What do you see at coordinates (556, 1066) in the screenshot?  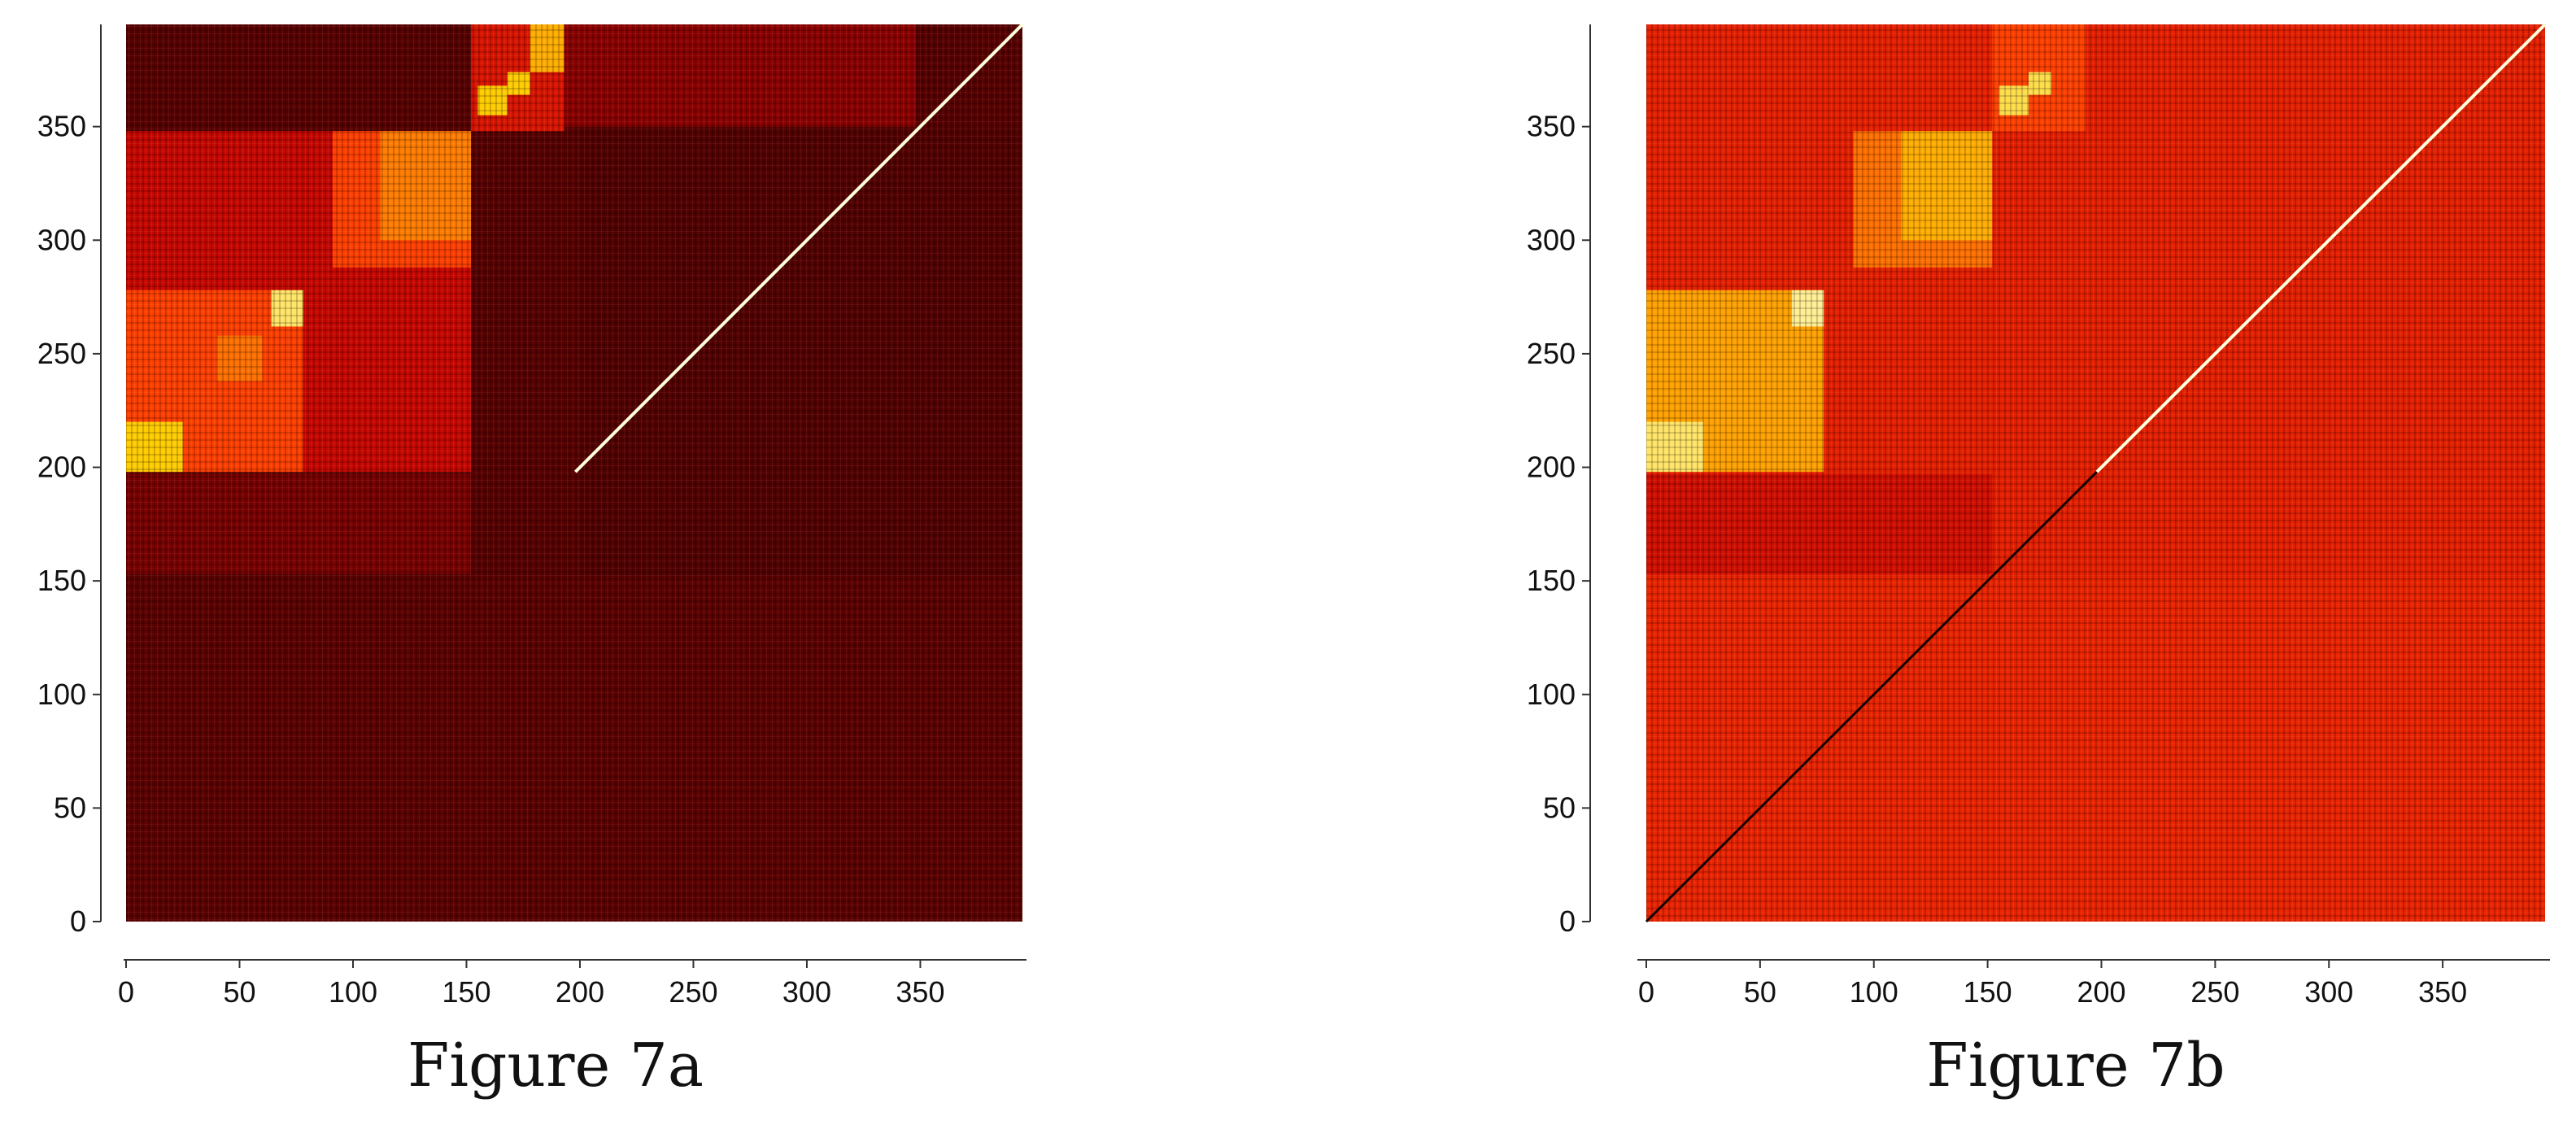 I see `figure-caption-a: Figure 7a` at bounding box center [556, 1066].